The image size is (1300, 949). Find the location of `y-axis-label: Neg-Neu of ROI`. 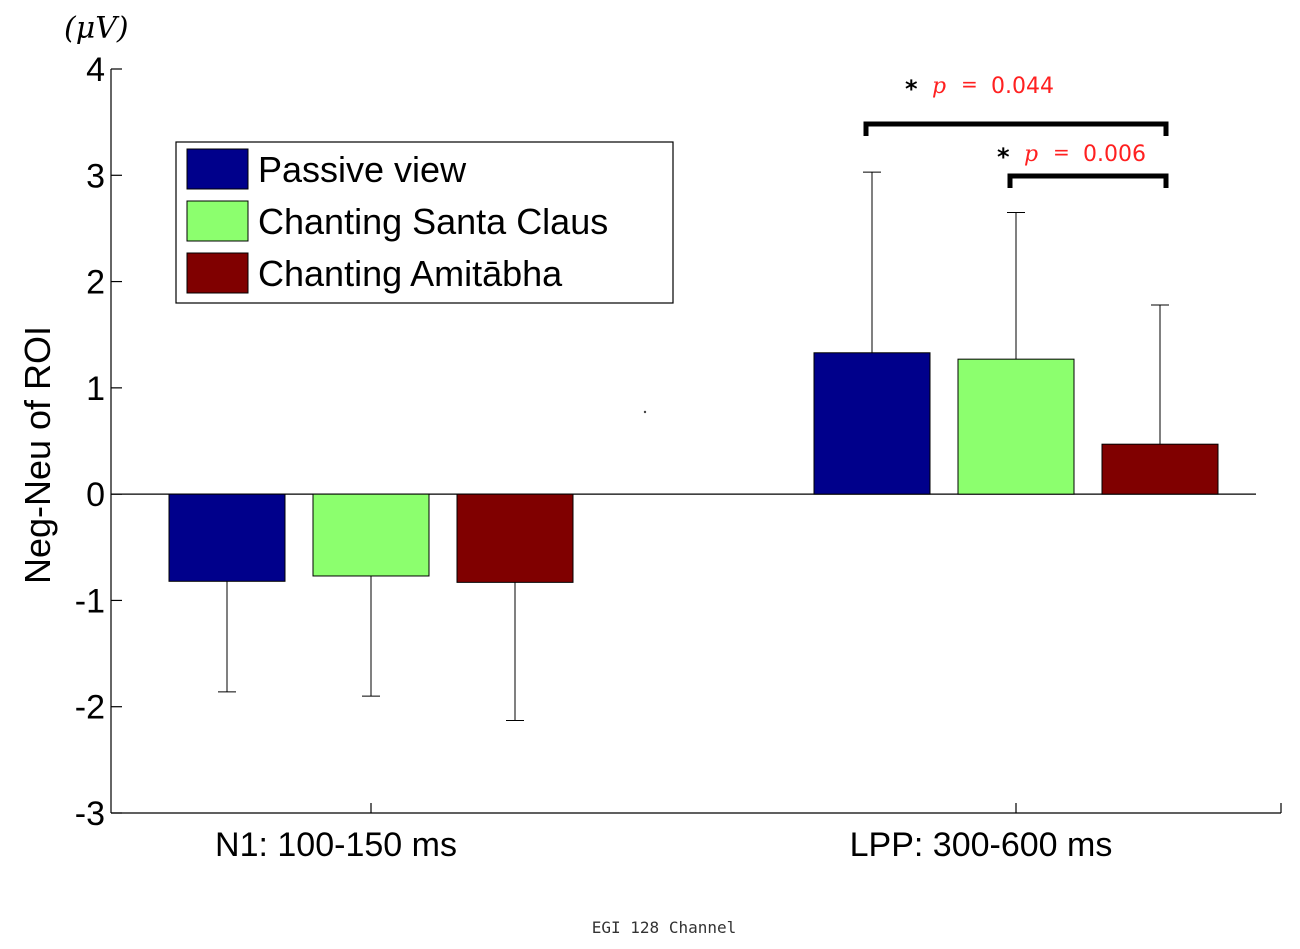

y-axis-label: Neg-Neu of ROI is located at coordinates (37, 455).